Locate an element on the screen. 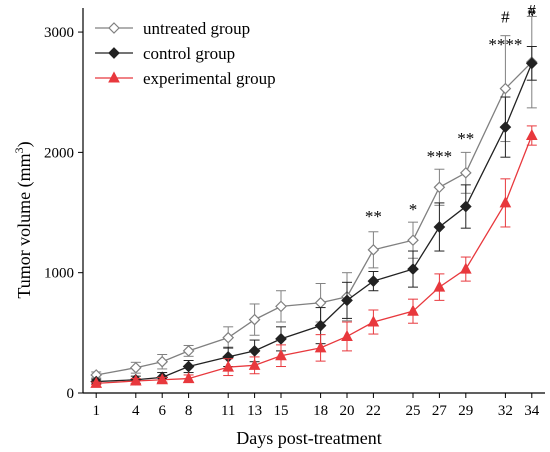 The image size is (550, 452). x-tick-label: 18 is located at coordinates (320, 411).